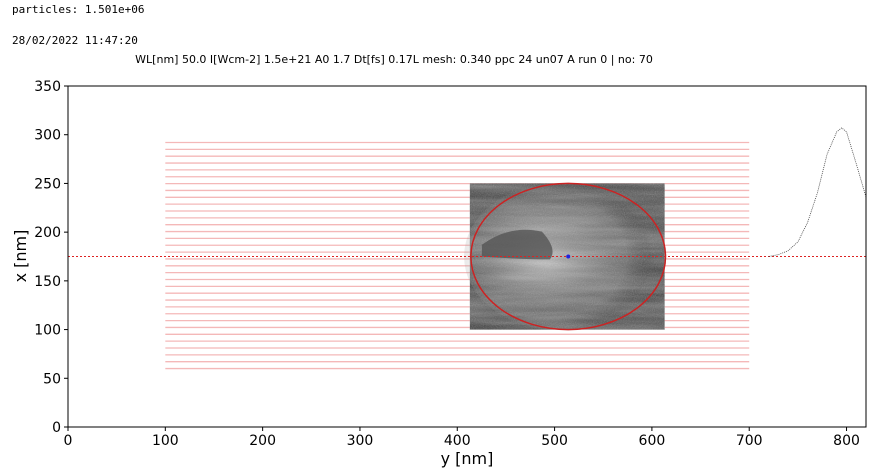  I want to click on x-axis-label: y [nm], so click(467, 458).